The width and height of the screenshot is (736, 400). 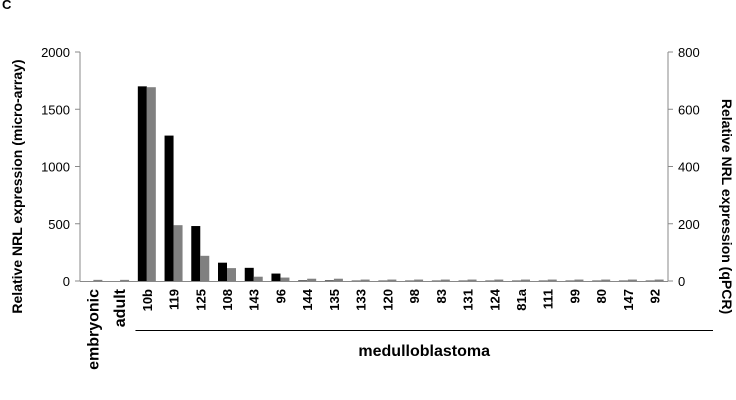 What do you see at coordinates (66, 281) in the screenshot?
I see `y-tick-label-left: 0` at bounding box center [66, 281].